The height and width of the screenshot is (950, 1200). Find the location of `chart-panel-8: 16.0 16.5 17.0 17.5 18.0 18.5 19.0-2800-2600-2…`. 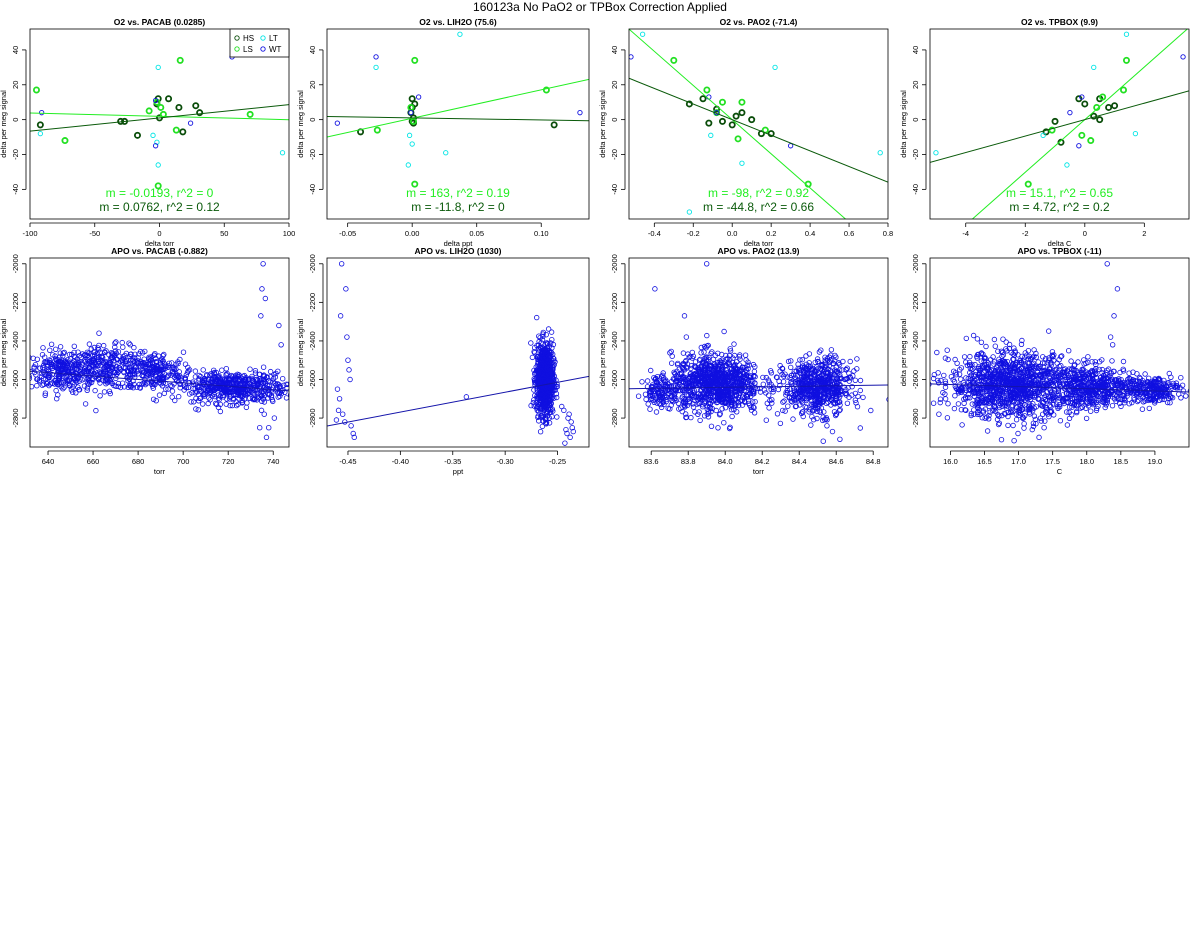

chart-panel-8: 16.0 16.5 17.0 17.5 18.0 18.5 19.0-2800-2600-2… is located at coordinates (1044, 361).